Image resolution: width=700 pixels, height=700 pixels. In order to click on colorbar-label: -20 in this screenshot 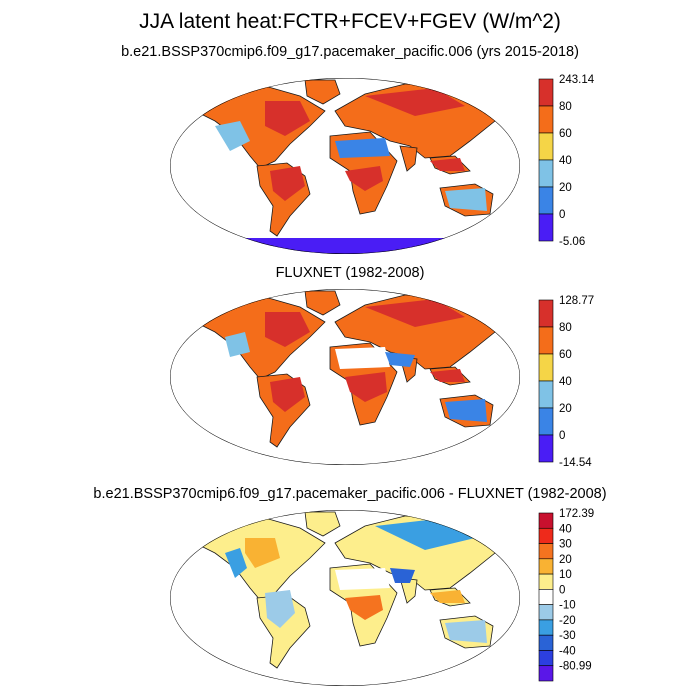, I will do `click(567, 621)`.